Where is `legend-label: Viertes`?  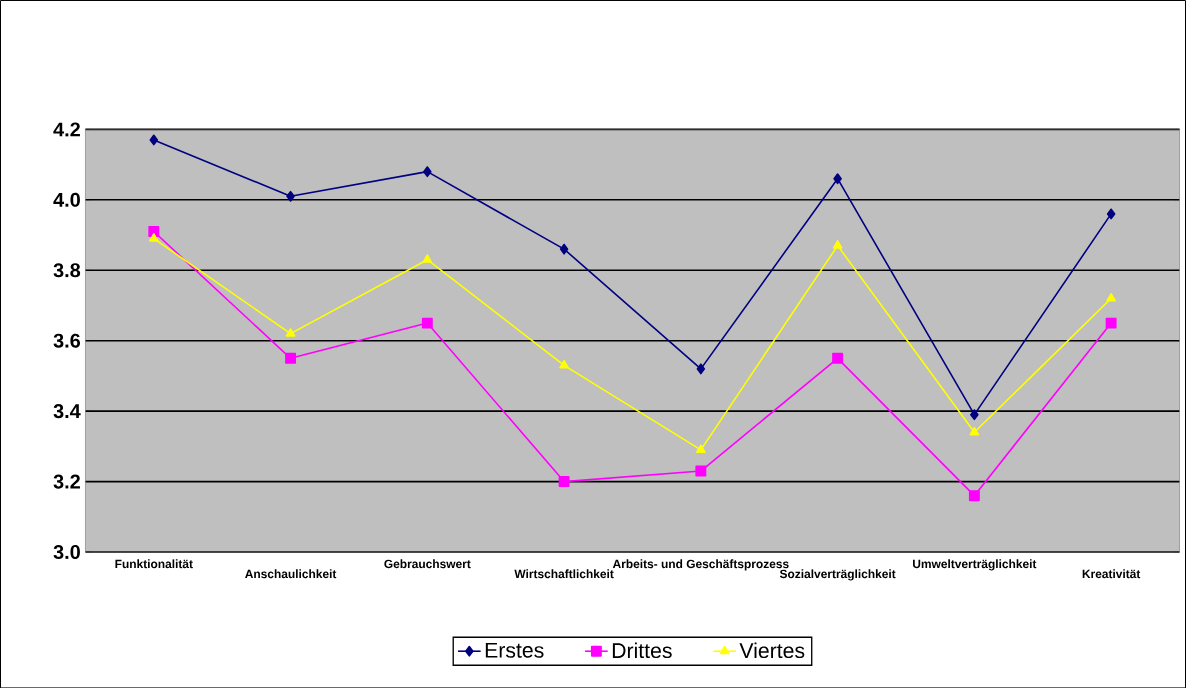
legend-label: Viertes is located at coordinates (772, 650).